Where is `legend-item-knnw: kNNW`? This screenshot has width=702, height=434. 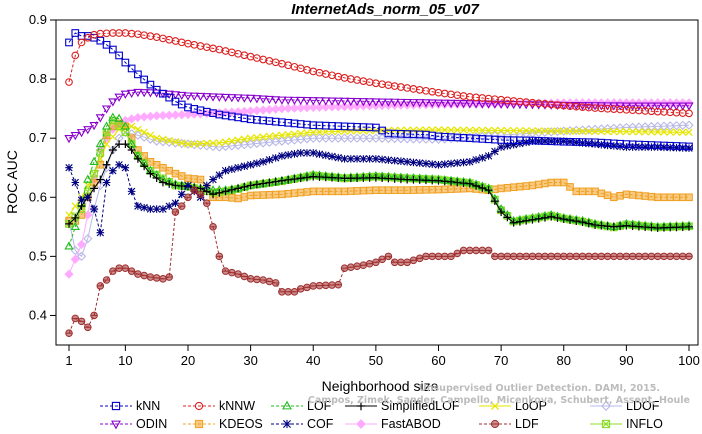 legend-item-knnw: kNNW is located at coordinates (219, 406).